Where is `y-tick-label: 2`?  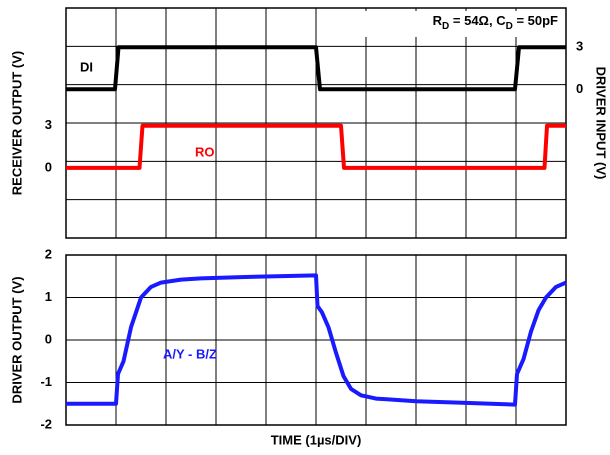
y-tick-label: 2 is located at coordinates (48, 253).